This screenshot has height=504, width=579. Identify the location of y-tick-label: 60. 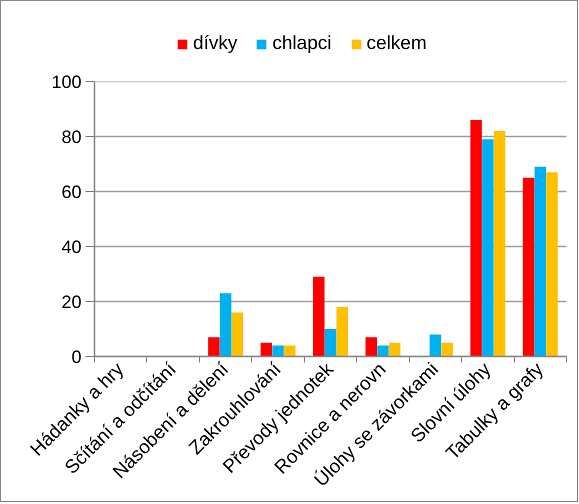
(71, 192).